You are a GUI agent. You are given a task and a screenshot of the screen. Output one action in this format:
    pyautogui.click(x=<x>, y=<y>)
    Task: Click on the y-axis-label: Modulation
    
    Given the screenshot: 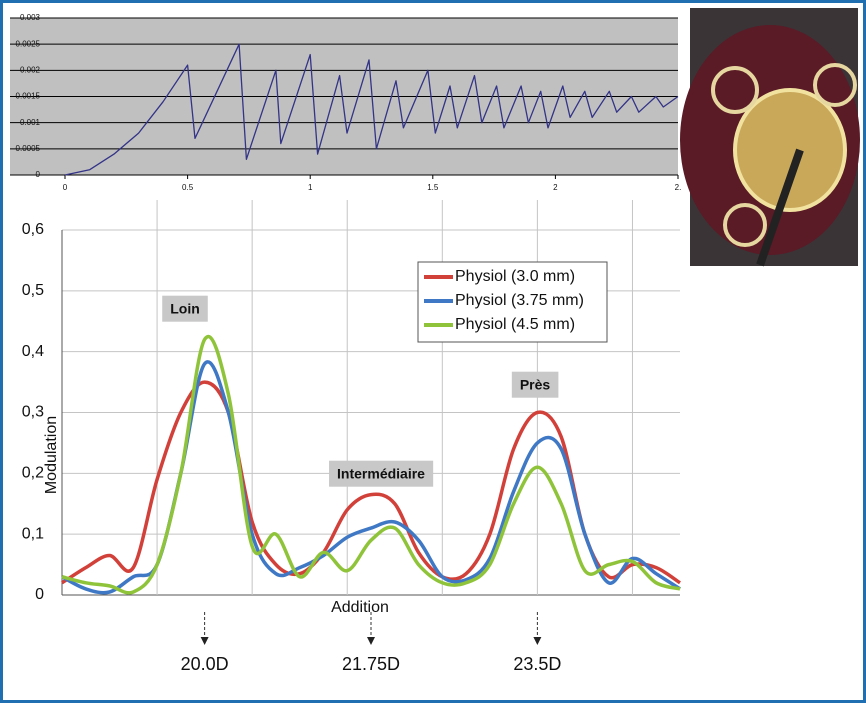 What is the action you would take?
    pyautogui.click(x=51, y=455)
    